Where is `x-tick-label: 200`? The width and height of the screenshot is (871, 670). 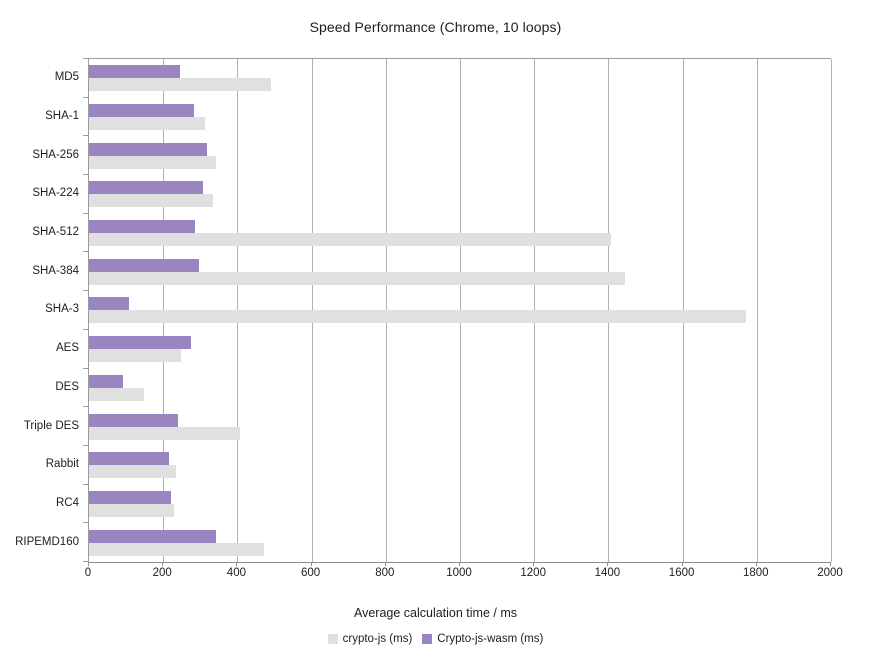 x-tick-label: 200 is located at coordinates (162, 573).